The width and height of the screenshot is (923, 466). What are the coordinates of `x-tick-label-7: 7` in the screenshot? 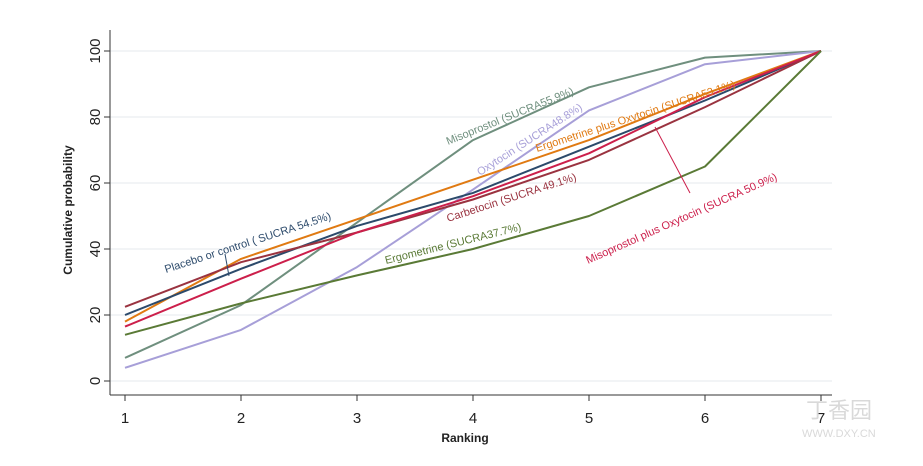 It's located at (821, 418).